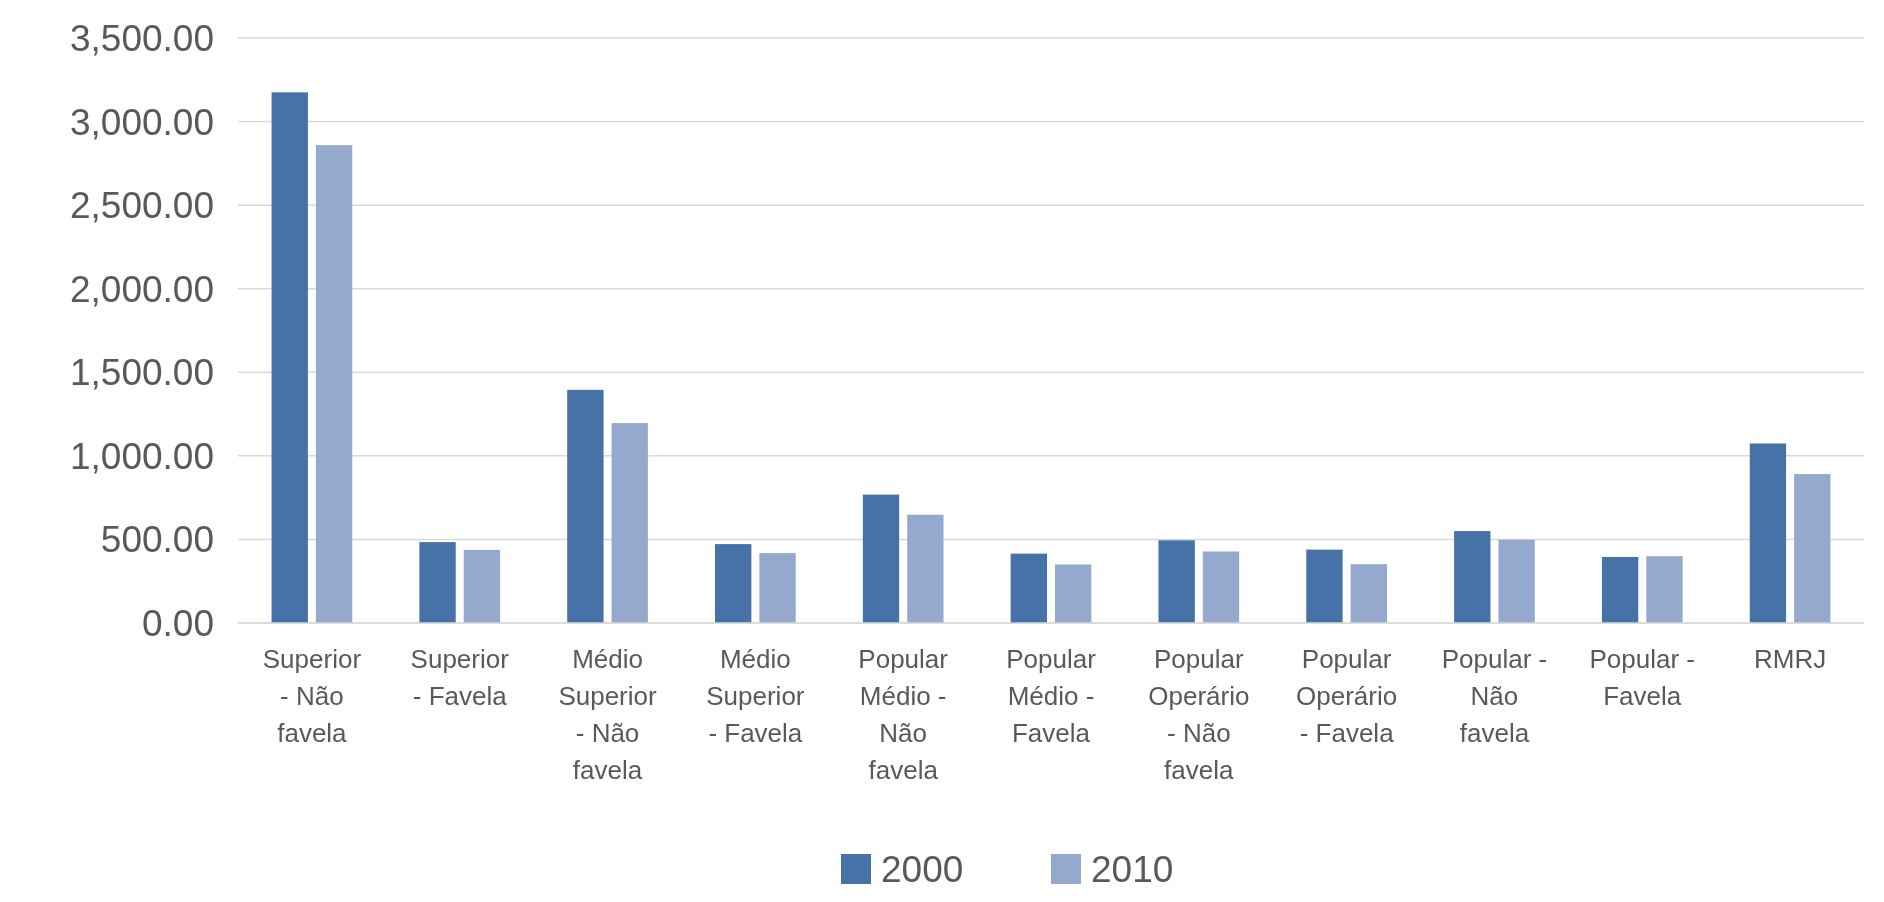 This screenshot has width=1884, height=902. Describe the element at coordinates (1642, 677) in the screenshot. I see `x-tick-label: Popular - Favela` at that location.